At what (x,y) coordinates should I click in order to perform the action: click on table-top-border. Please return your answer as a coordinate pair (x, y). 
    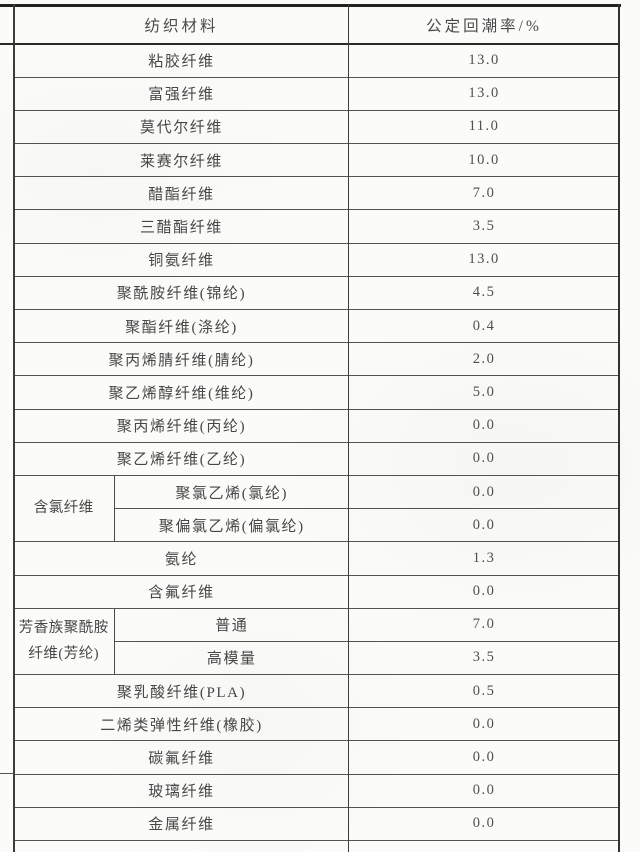
    Looking at the image, I should click on (310, 5).